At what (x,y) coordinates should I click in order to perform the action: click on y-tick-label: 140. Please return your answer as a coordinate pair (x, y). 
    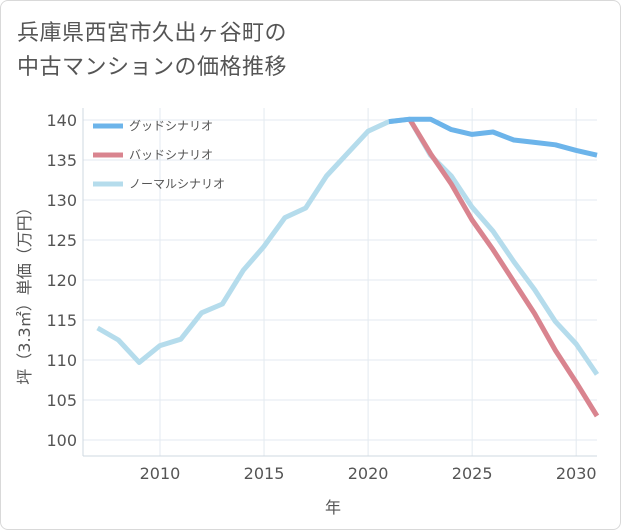
    Looking at the image, I should click on (61, 120).